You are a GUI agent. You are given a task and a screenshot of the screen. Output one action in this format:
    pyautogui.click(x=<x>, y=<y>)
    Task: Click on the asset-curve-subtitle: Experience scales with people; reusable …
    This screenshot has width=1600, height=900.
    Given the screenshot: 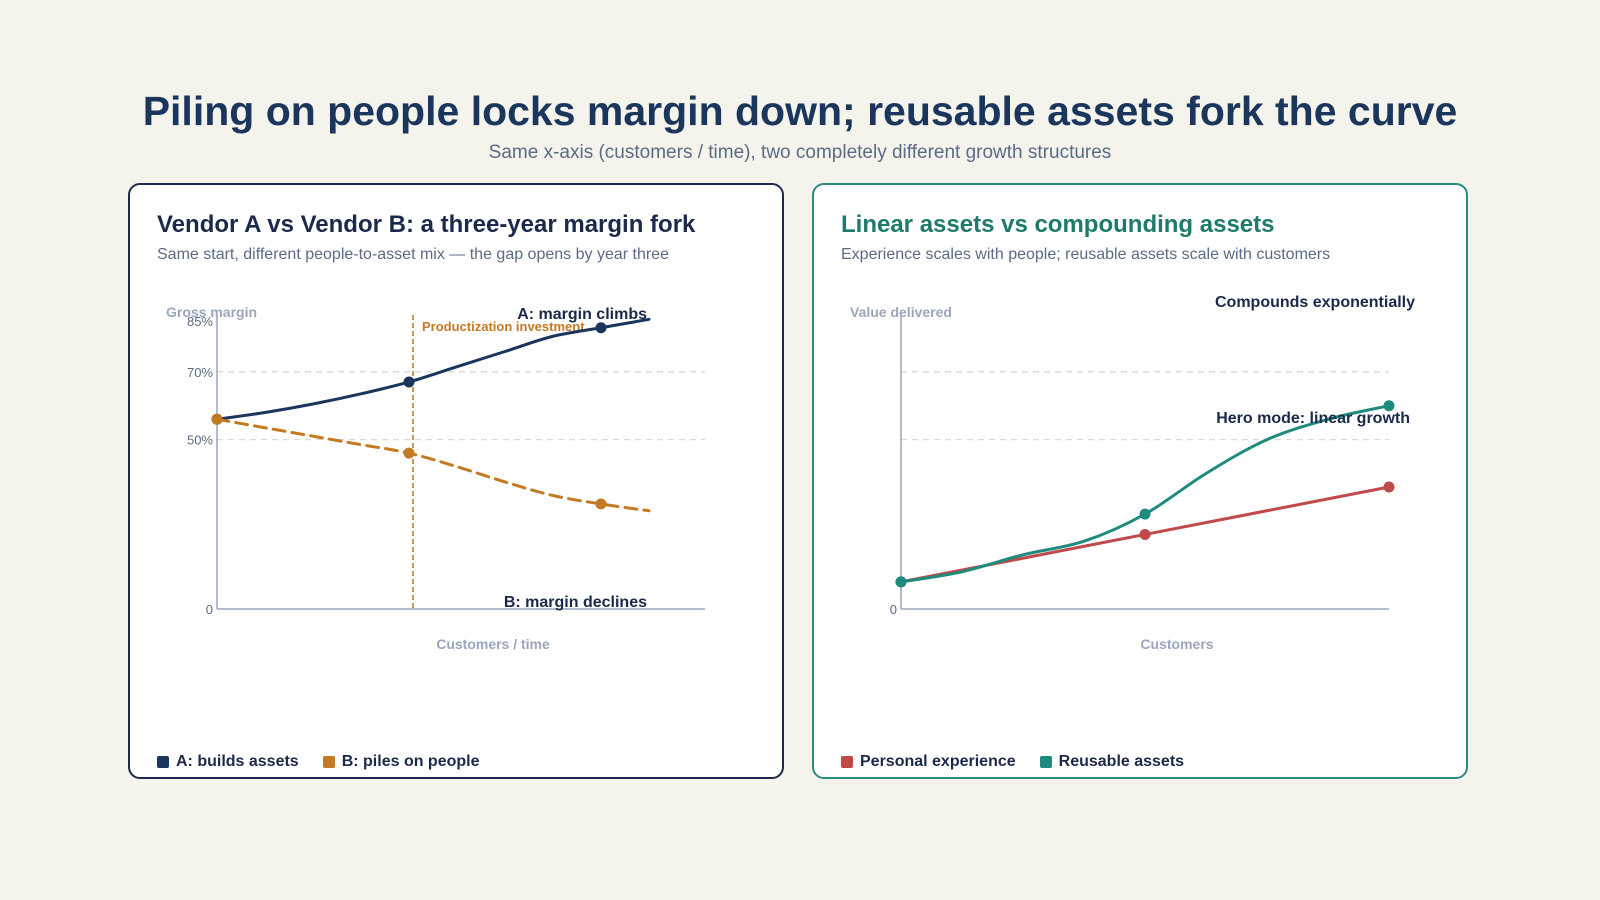 What is the action you would take?
    pyautogui.click(x=1086, y=254)
    